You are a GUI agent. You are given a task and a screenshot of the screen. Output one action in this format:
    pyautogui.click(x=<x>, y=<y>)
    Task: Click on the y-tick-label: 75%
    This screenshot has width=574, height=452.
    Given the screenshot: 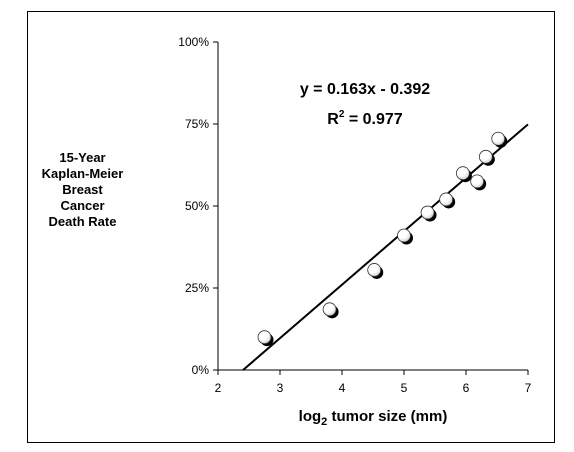 What is the action you would take?
    pyautogui.click(x=197, y=124)
    